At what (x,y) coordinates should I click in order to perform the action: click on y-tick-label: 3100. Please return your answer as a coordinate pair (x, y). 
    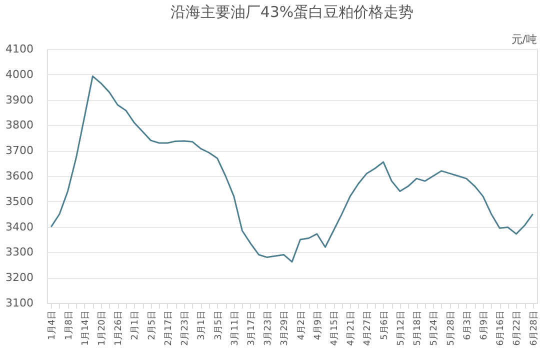
    Looking at the image, I should click on (20, 303).